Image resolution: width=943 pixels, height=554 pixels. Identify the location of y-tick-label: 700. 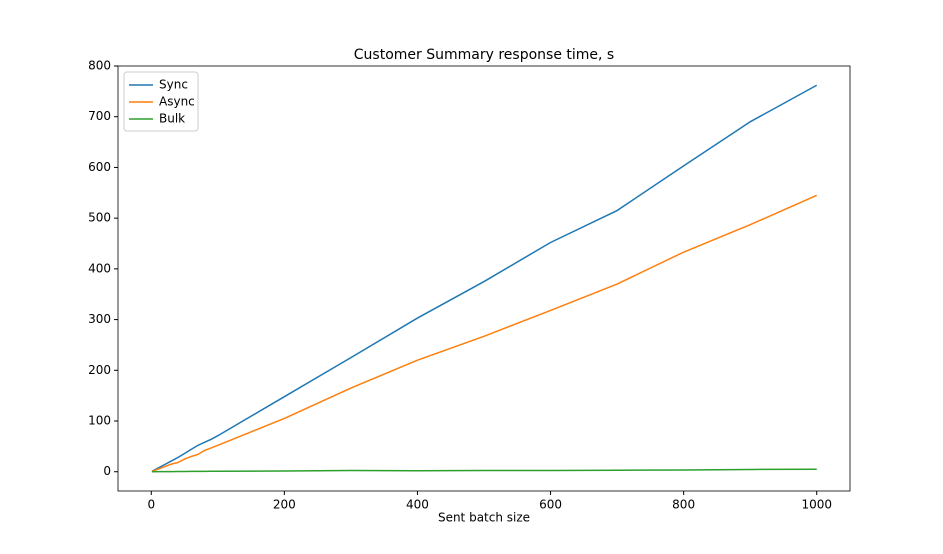
(99, 116).